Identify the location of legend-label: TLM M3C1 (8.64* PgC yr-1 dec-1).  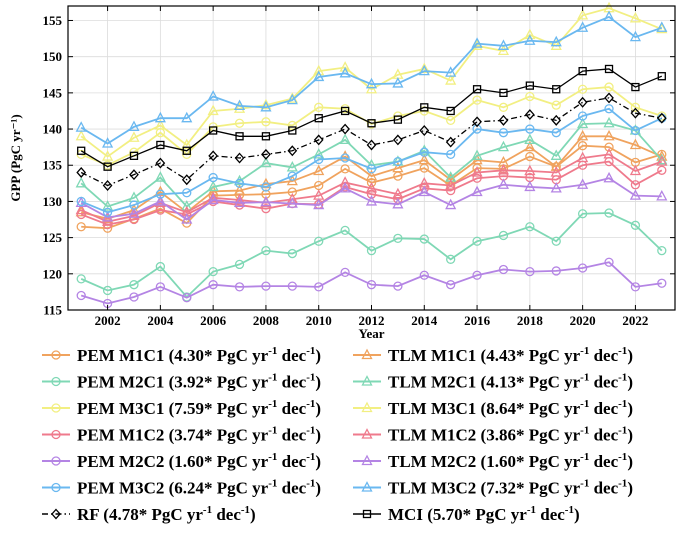
(510, 408).